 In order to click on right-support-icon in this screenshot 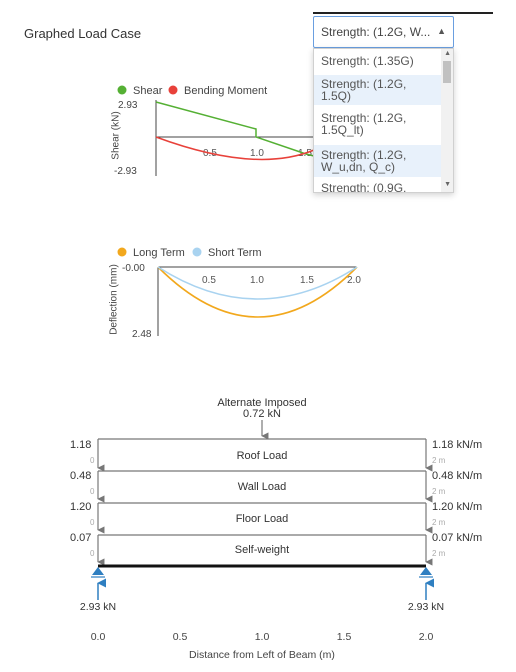, I will do `click(426, 572)`.